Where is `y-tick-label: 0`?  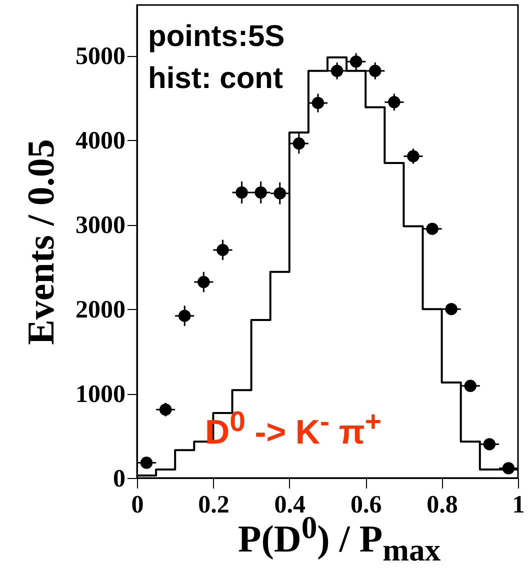 y-tick-label: 0 is located at coordinates (119, 479).